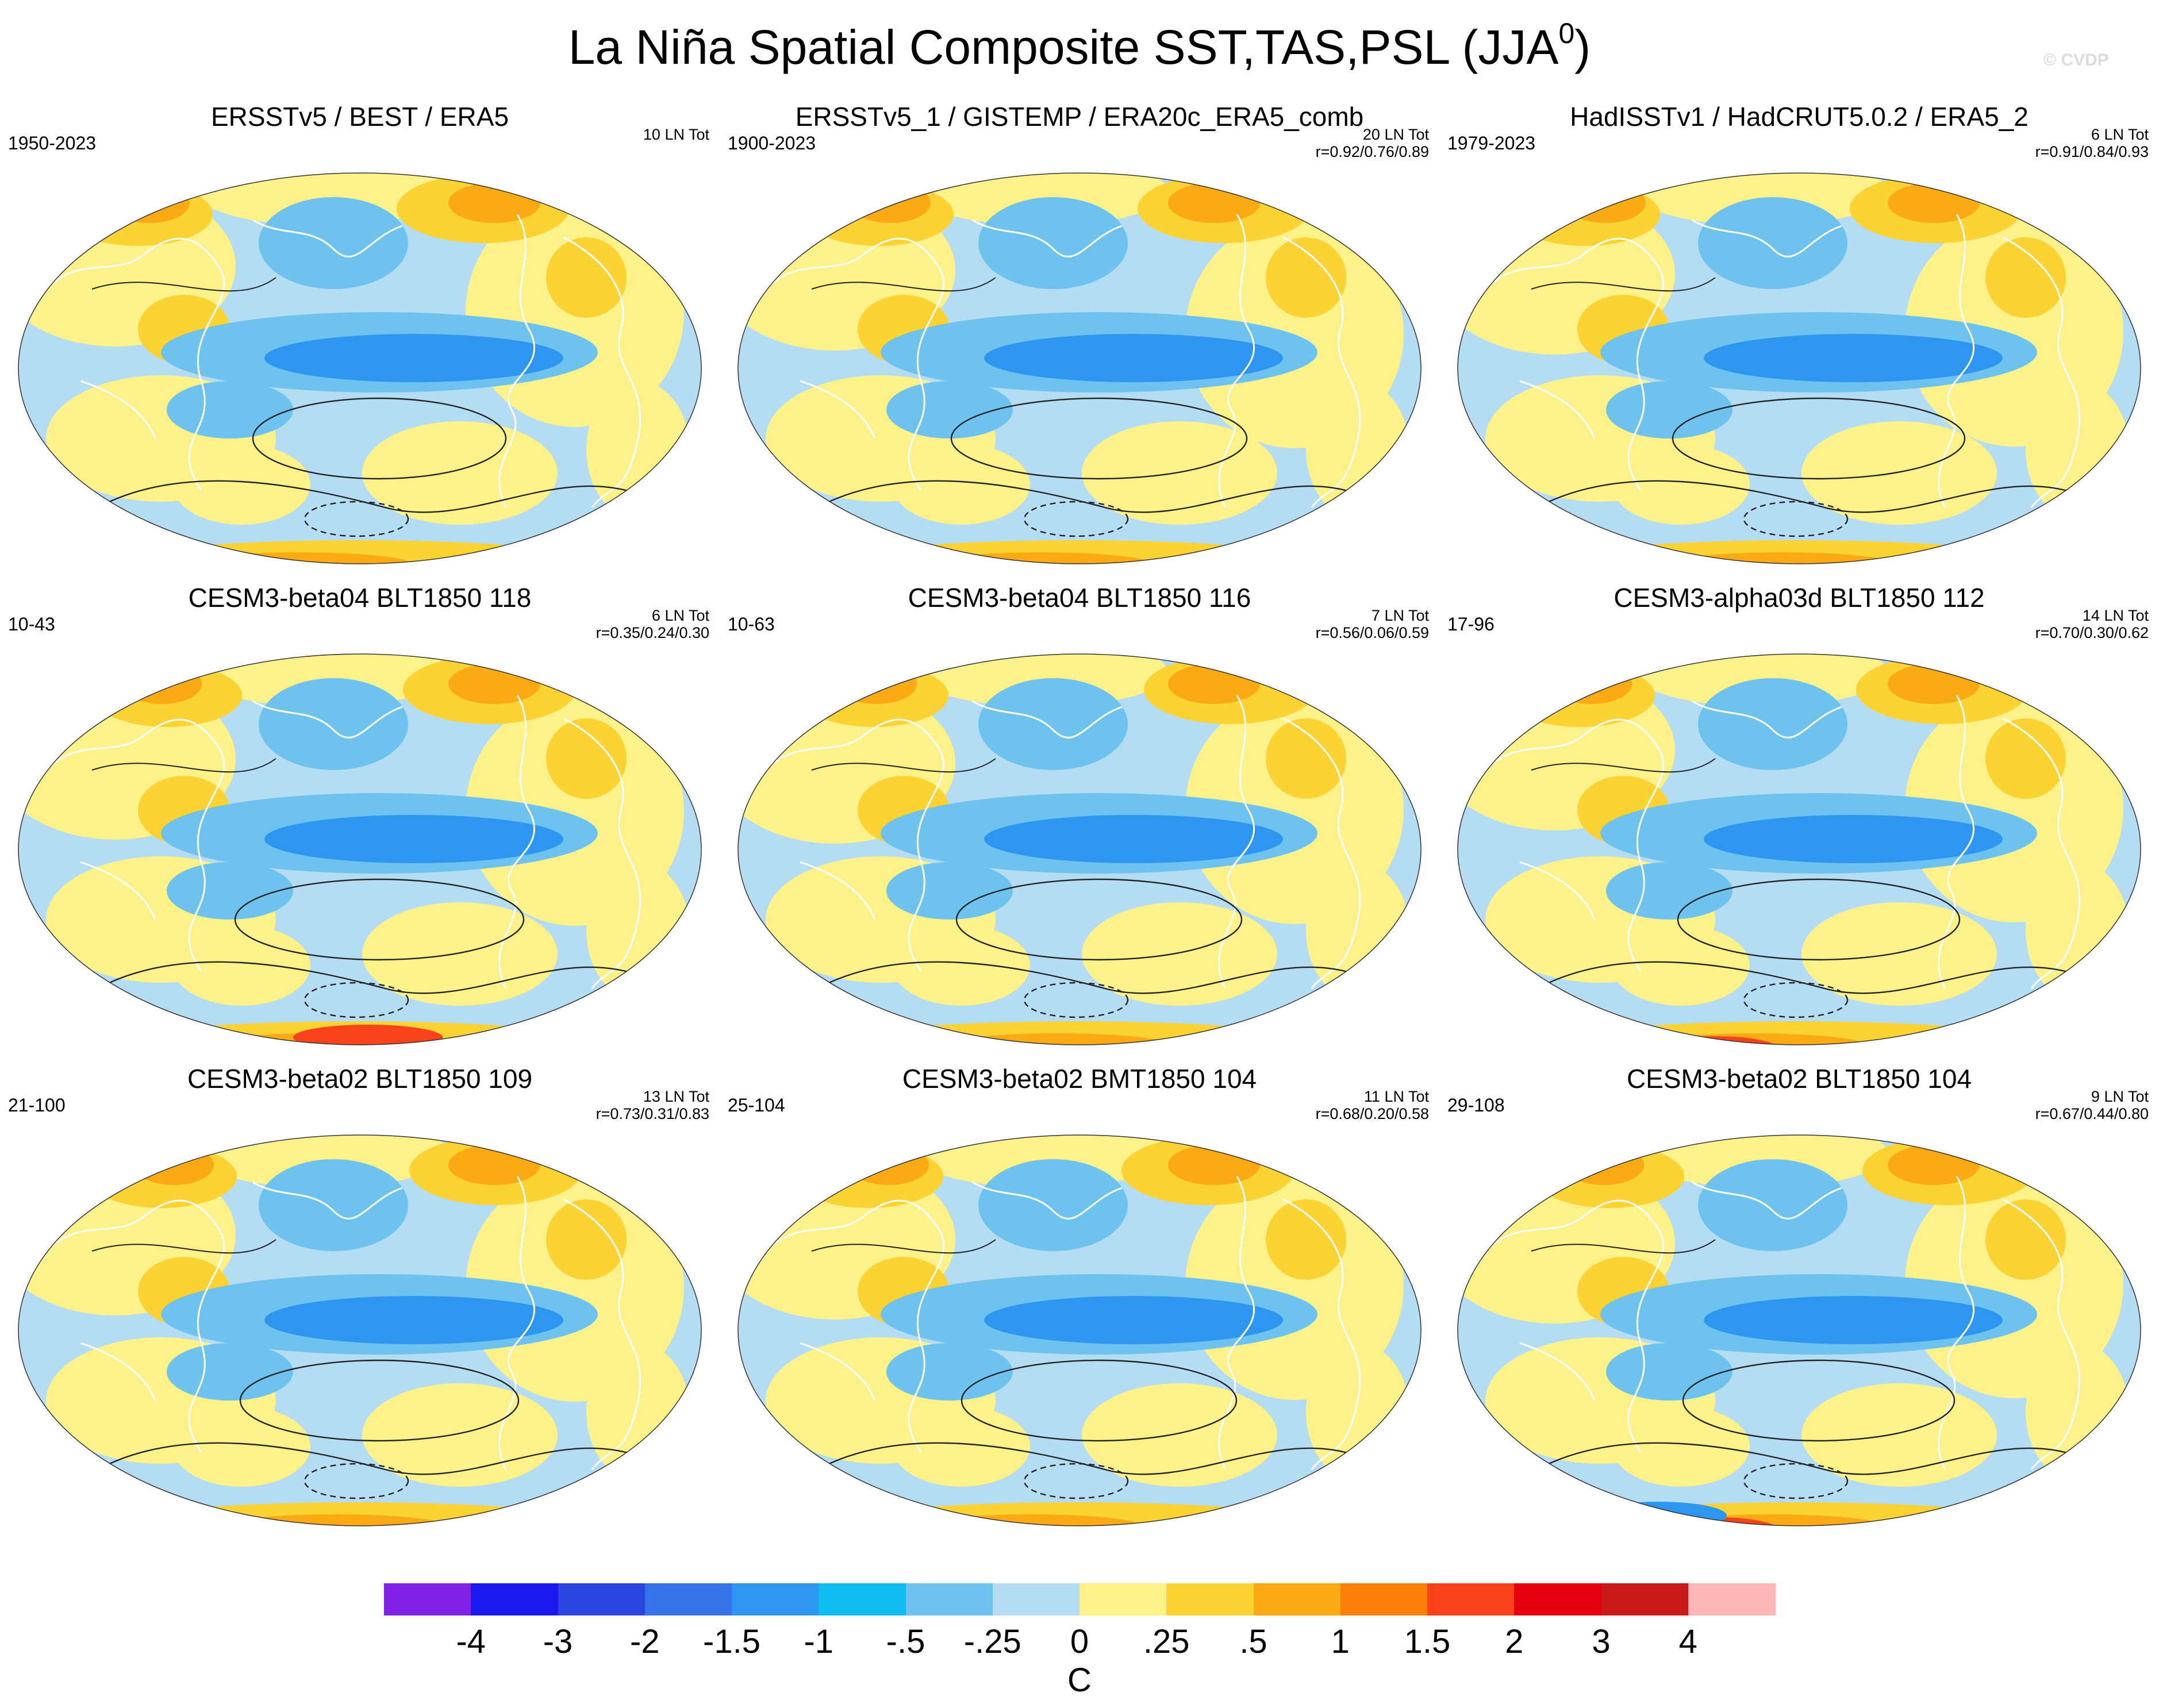 Image resolution: width=2159 pixels, height=1708 pixels. I want to click on panel-ln-count: 11 LN Tot, so click(1396, 1096).